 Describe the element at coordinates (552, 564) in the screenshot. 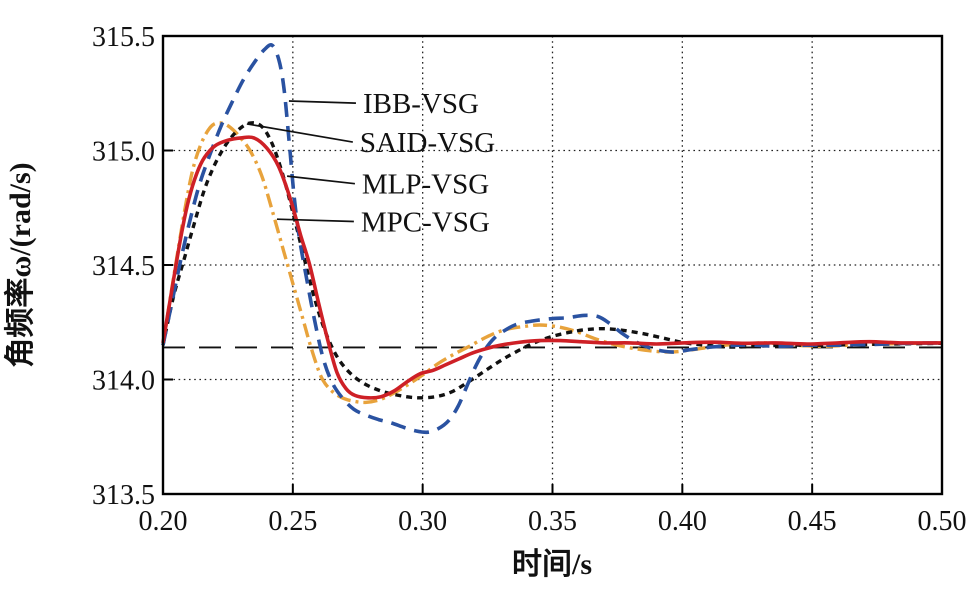

I see `x-axis-label: 时间/s` at that location.